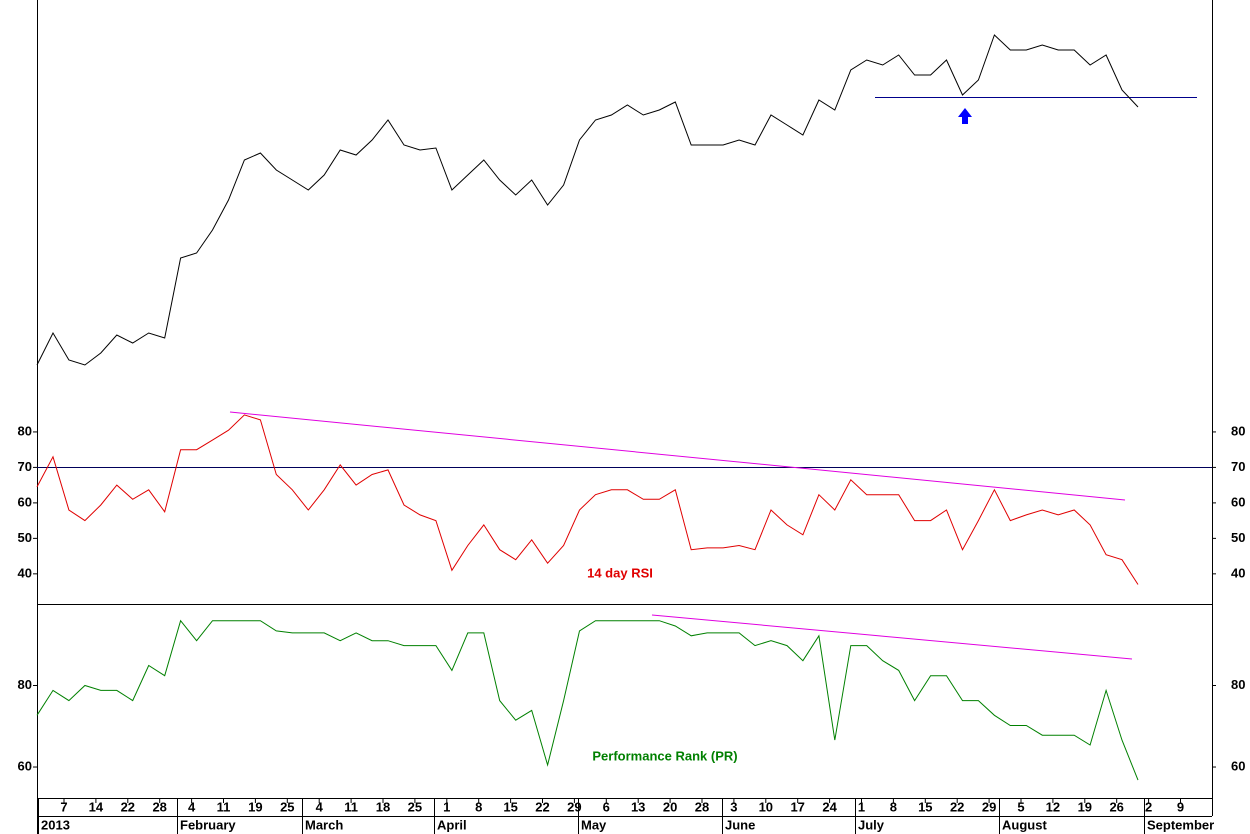  What do you see at coordinates (766, 806) in the screenshot?
I see `x-tick-label: 10` at bounding box center [766, 806].